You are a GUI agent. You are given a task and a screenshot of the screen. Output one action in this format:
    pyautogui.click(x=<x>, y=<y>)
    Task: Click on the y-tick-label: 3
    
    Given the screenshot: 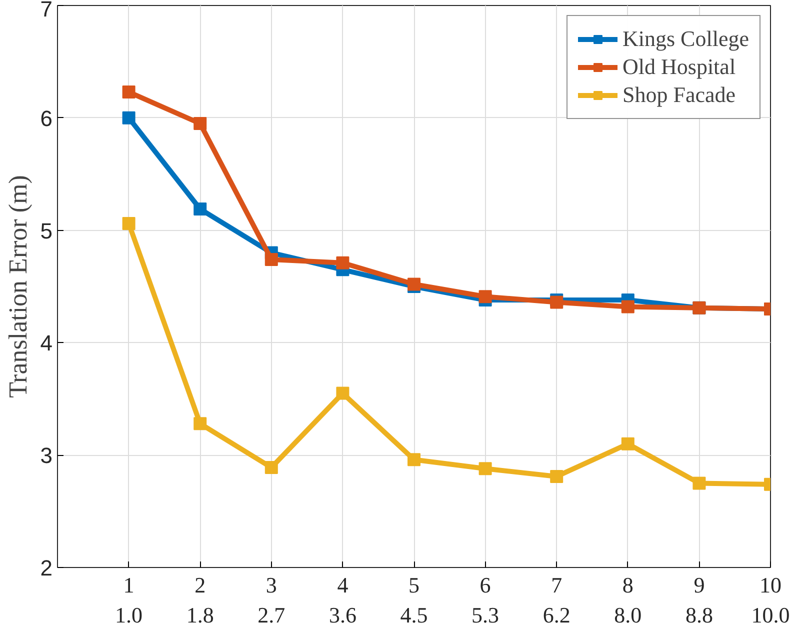 What is the action you would take?
    pyautogui.click(x=46, y=455)
    